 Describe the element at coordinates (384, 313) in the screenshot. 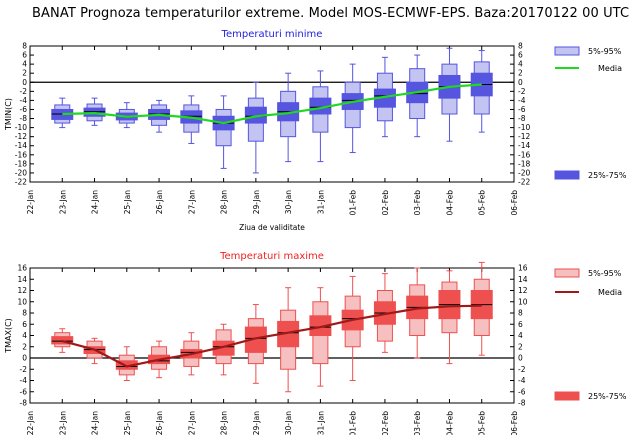

I see `box-02-Feb` at that location.